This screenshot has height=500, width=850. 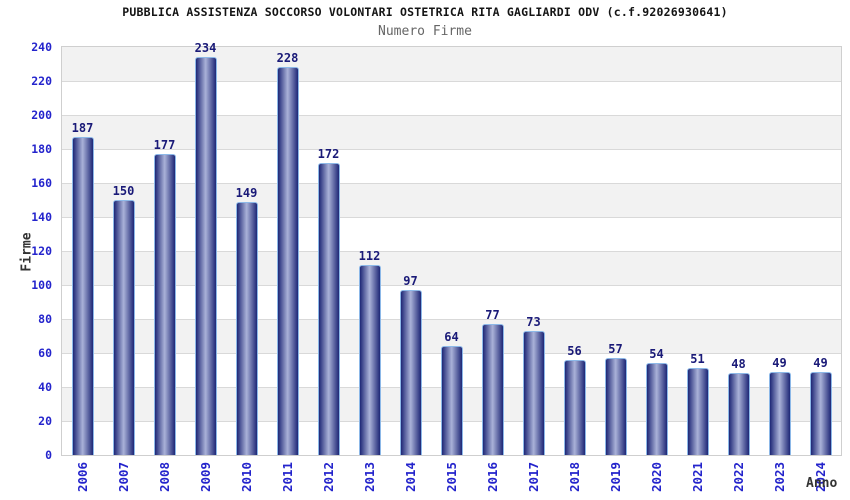 What do you see at coordinates (820, 413) in the screenshot?
I see `bar-2024` at bounding box center [820, 413].